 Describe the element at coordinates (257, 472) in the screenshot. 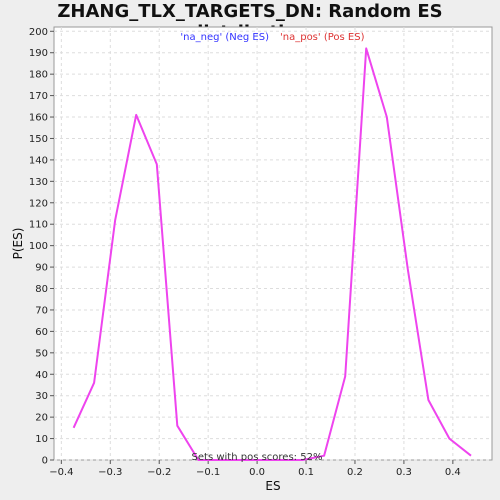

I see `x-tick-label: 0.0` at that location.